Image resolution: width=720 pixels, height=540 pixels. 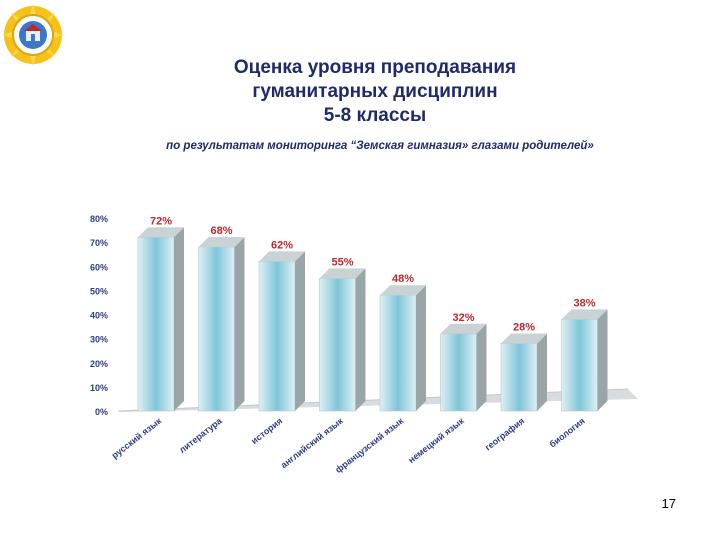 What do you see at coordinates (668, 503) in the screenshot?
I see `page-number: 17` at bounding box center [668, 503].